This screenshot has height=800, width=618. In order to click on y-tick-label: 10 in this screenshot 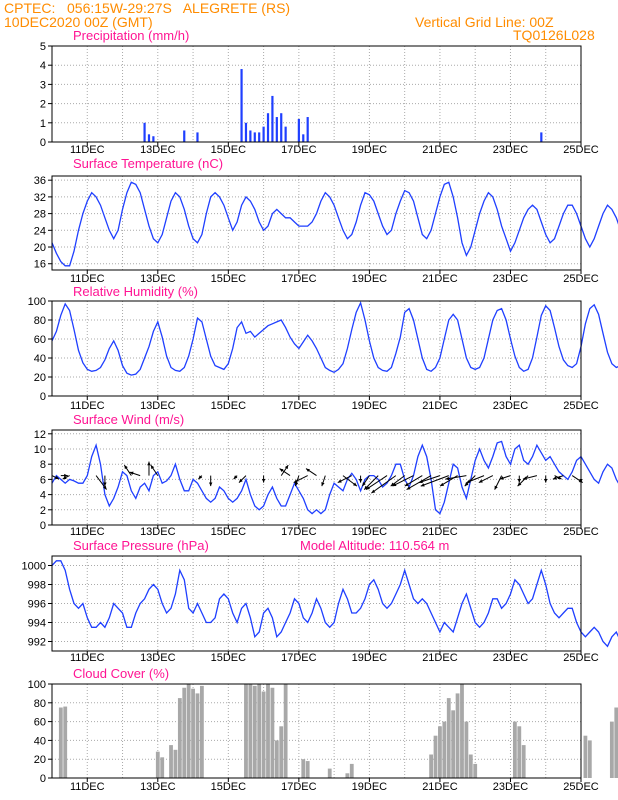, I will do `click(40, 450)`.